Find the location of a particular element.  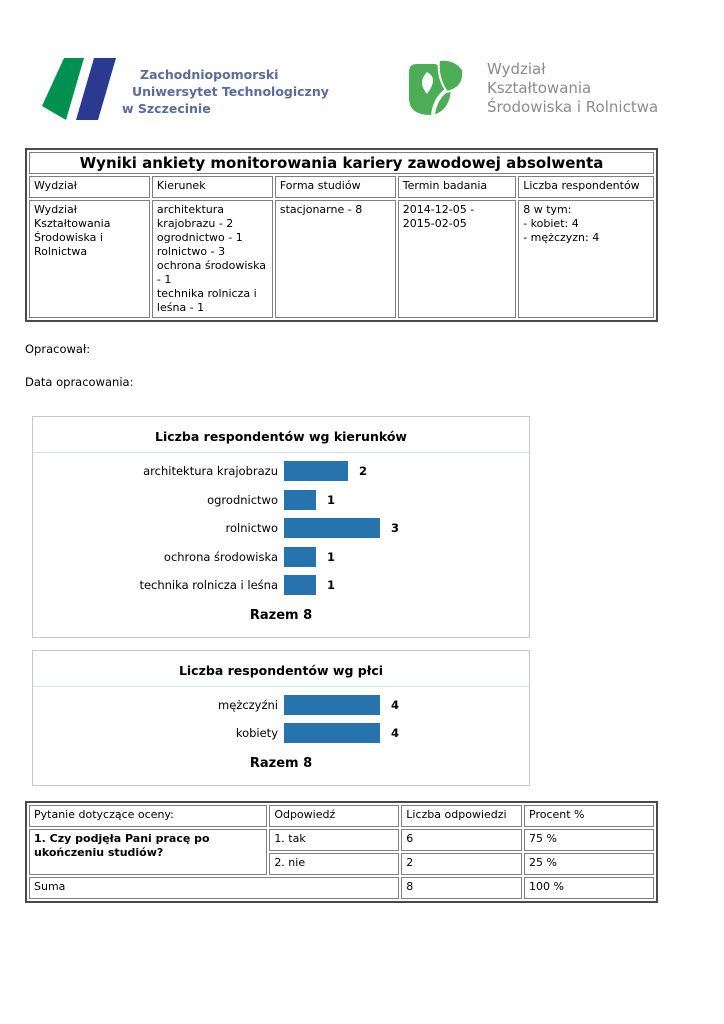

opracowal-label: Opracował: is located at coordinates (58, 349).